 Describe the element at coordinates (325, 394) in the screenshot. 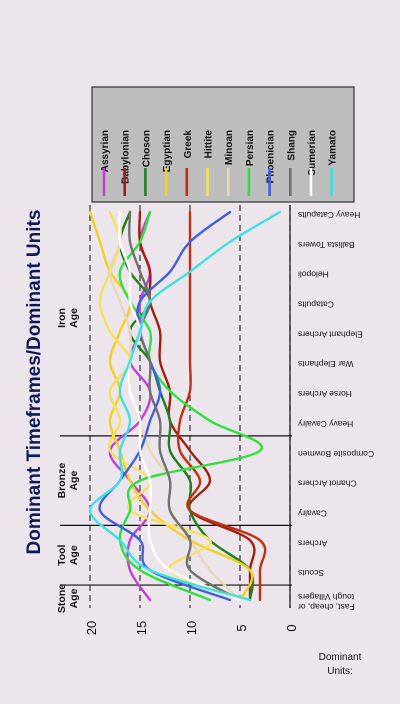

I see `x-tick-label: Horse Archers` at that location.